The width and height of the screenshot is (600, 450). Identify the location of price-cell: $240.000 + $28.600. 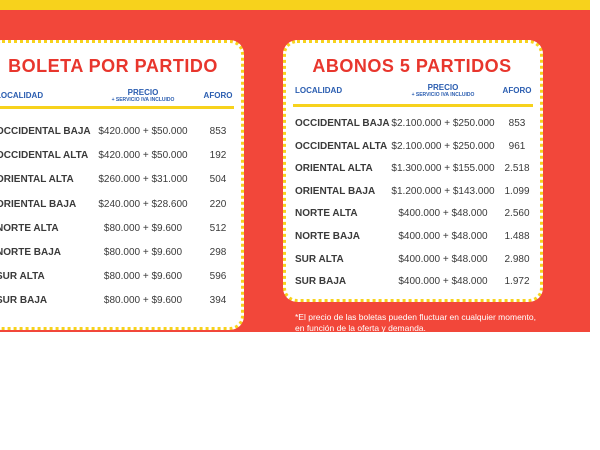
(143, 204).